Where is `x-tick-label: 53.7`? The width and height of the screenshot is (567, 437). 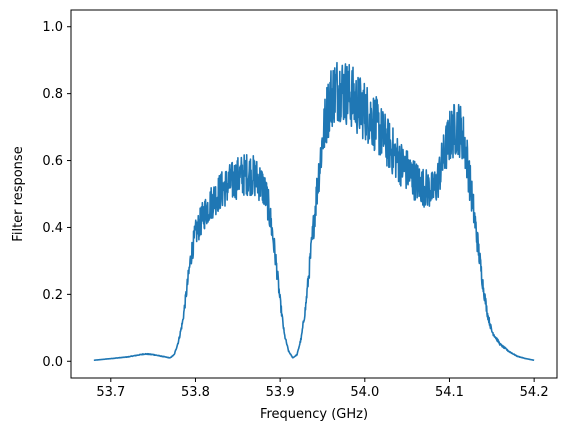
x-tick-label: 53.7 is located at coordinates (110, 392).